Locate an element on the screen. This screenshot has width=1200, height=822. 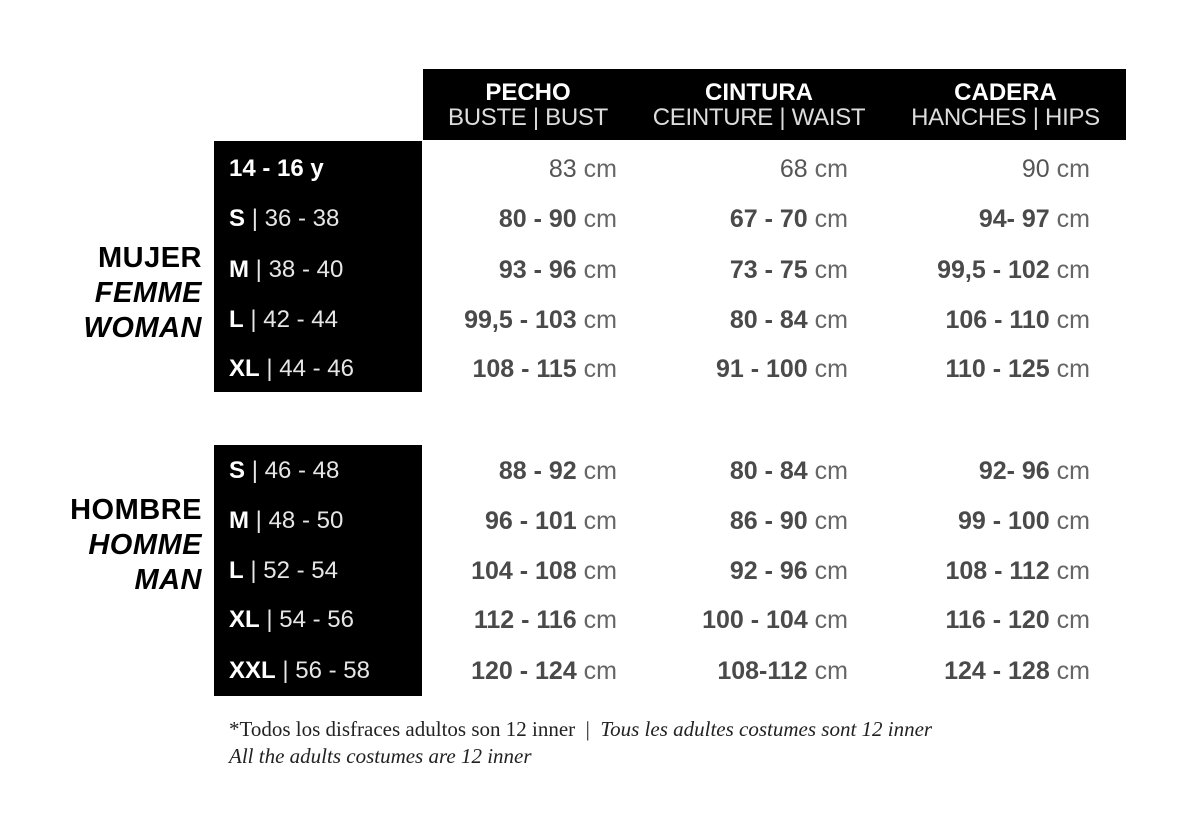
measurement-value: 99 - 100 is located at coordinates (1003, 521).